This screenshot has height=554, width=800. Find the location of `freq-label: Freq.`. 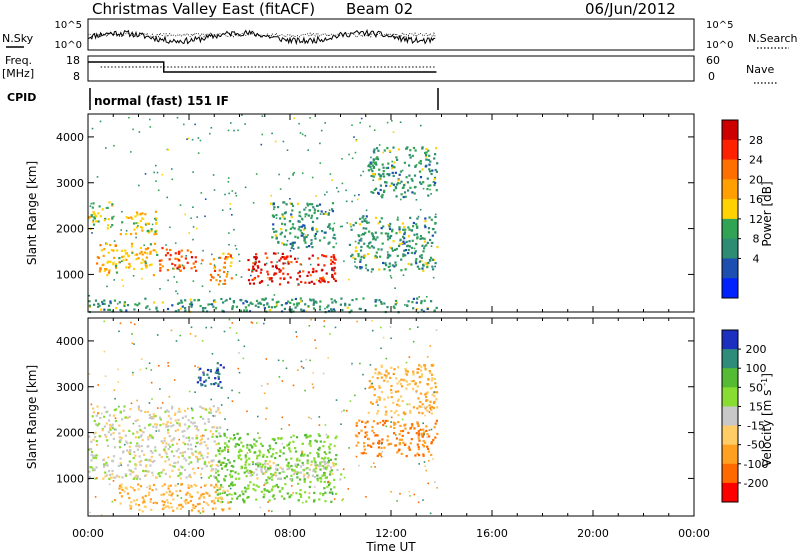

freq-label: Freq. is located at coordinates (18, 60).